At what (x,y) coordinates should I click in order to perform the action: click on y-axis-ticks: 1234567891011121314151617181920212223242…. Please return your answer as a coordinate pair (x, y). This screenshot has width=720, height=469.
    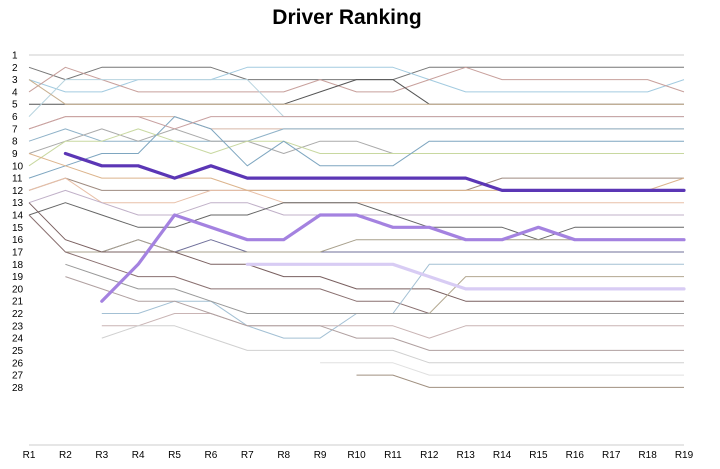
    Looking at the image, I should click on (18, 222).